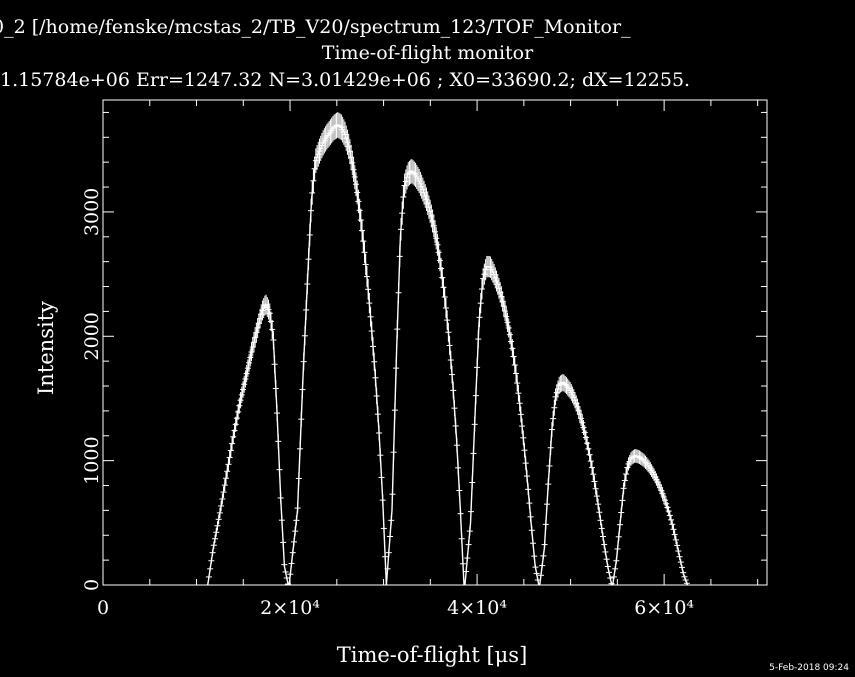  Describe the element at coordinates (290, 608) in the screenshot. I see `x-tick-label: 2×10⁴` at that location.